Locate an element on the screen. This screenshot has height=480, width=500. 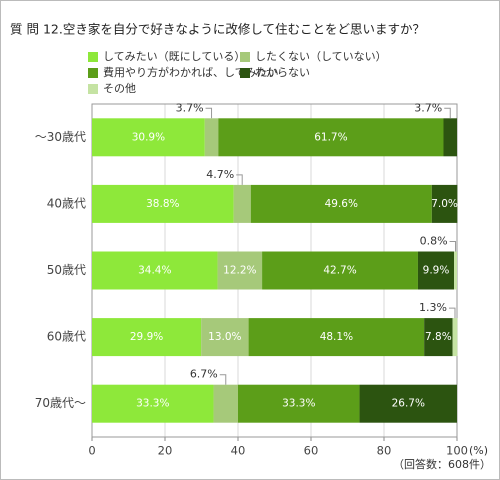
value-label: 7.8% is located at coordinates (438, 337).